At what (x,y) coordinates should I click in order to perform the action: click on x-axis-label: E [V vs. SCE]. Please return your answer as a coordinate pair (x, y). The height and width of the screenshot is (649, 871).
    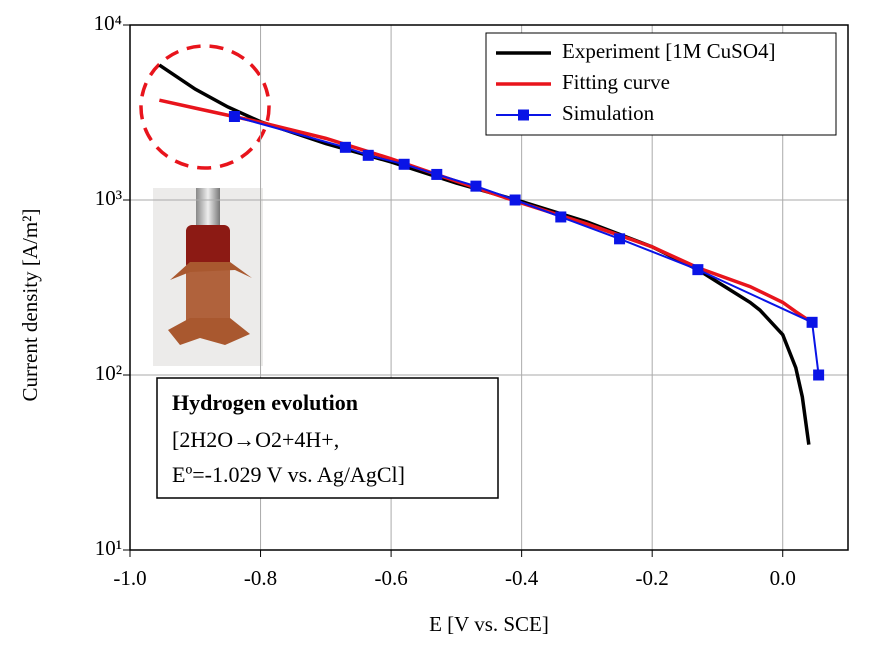
    Looking at the image, I should click on (489, 624).